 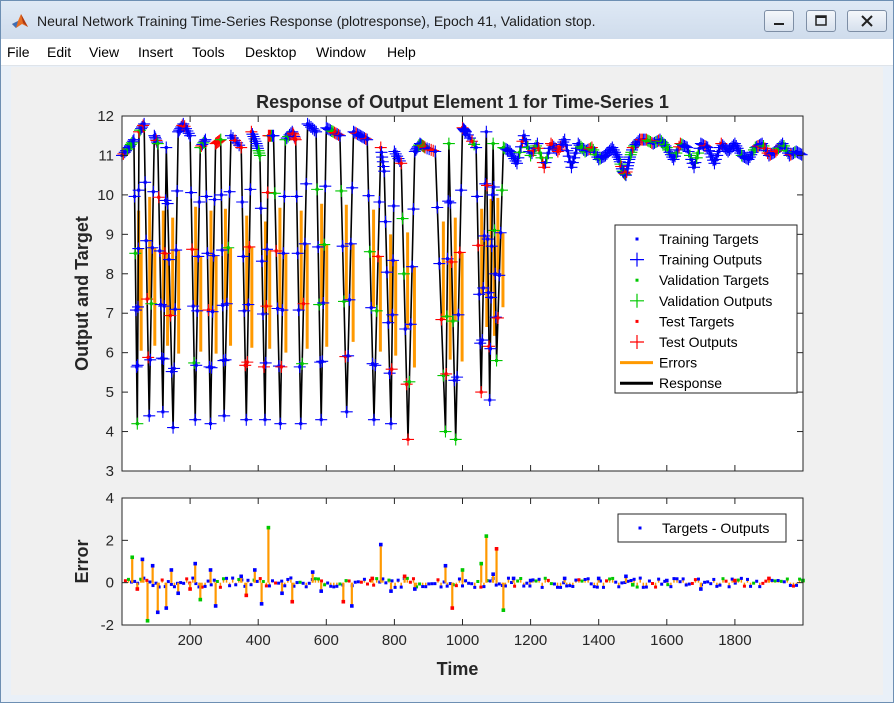 What do you see at coordinates (821, 21) in the screenshot?
I see `maximize-button` at bounding box center [821, 21].